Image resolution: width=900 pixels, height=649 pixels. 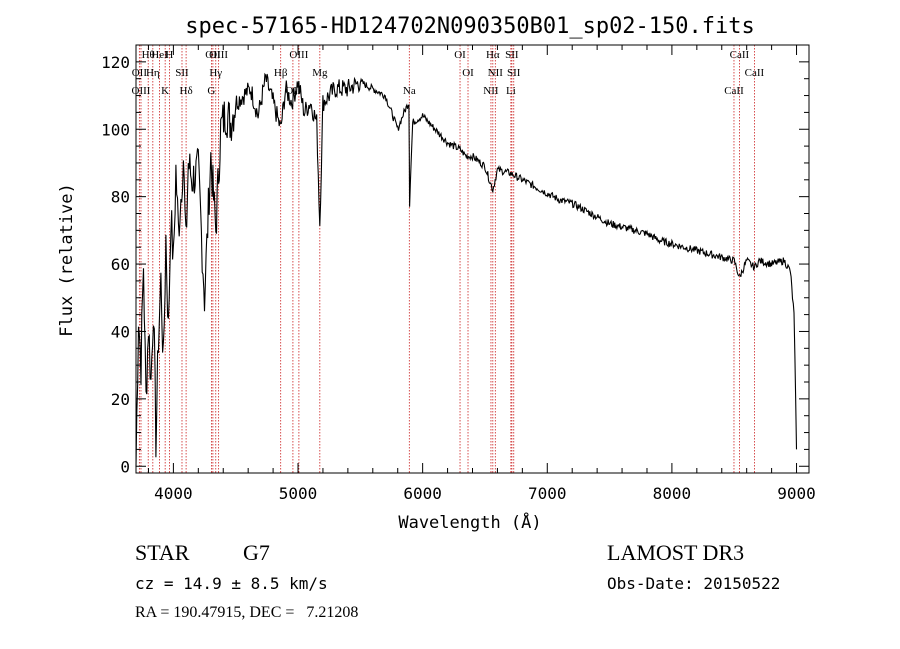 I want to click on y-tick-label: 40, so click(x=120, y=331).